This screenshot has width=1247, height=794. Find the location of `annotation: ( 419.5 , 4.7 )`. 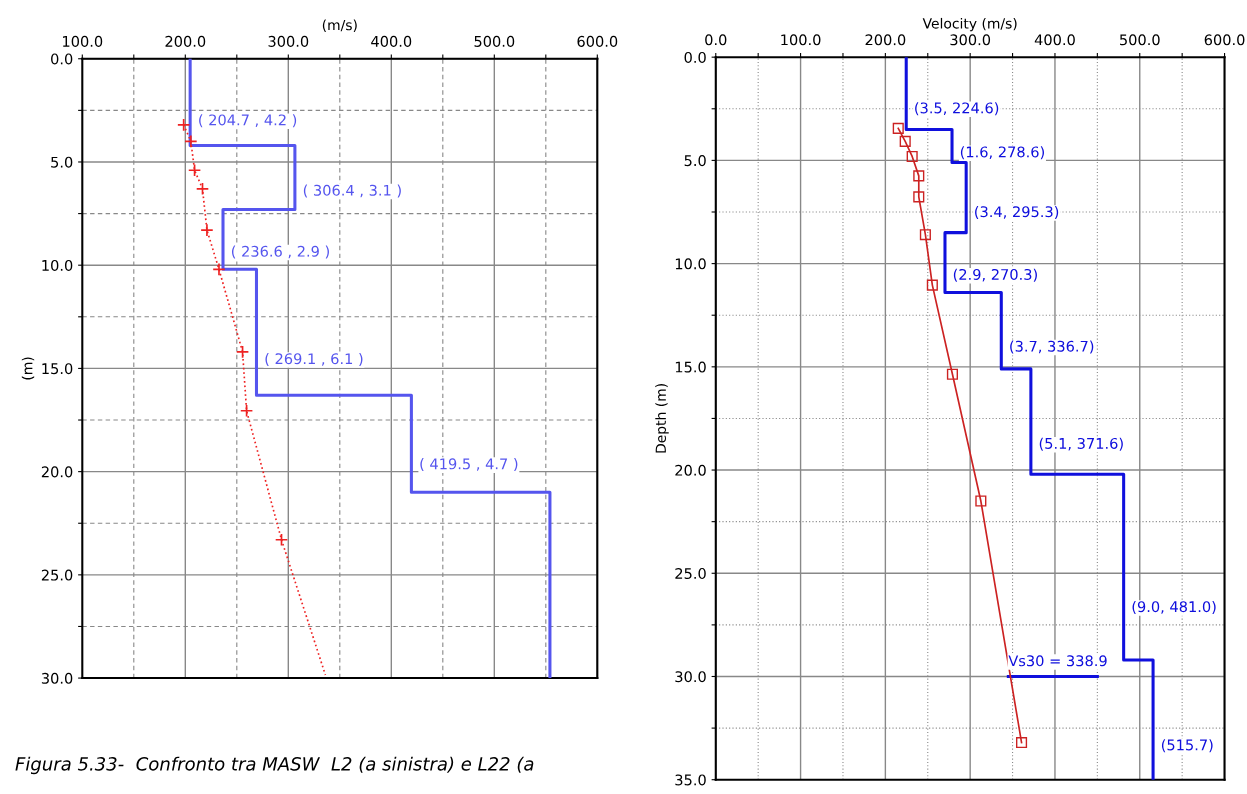

annotation: ( 419.5 , 4.7 ) is located at coordinates (469, 465).